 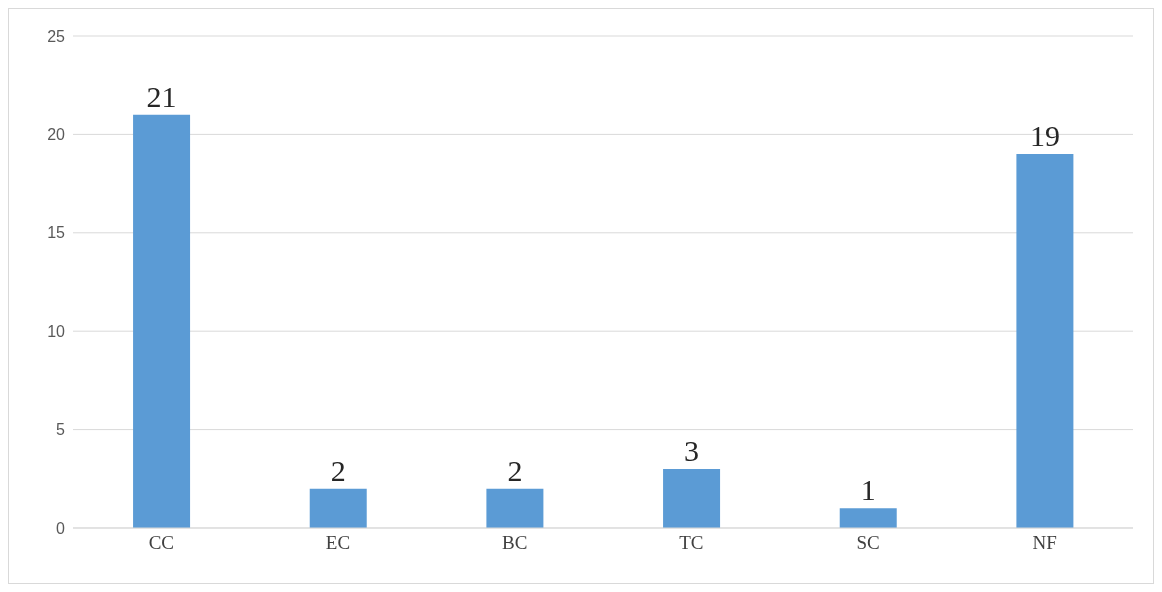 I want to click on y-tick-label: 25, so click(x=56, y=36).